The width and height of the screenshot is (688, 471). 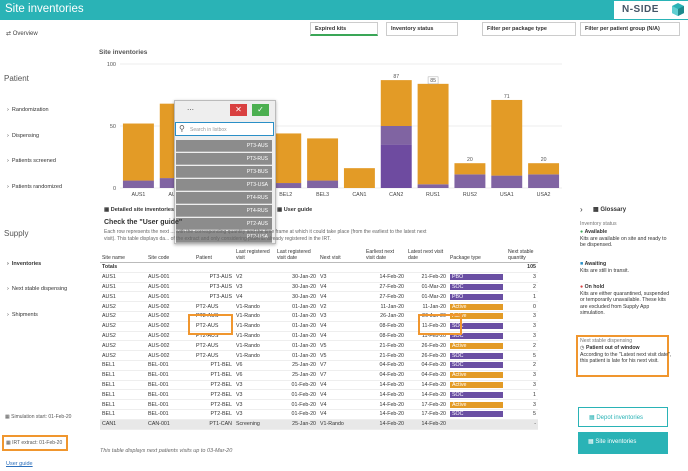 I want to click on col-latest-next-visit-date: Latest next visit date, so click(x=427, y=255).